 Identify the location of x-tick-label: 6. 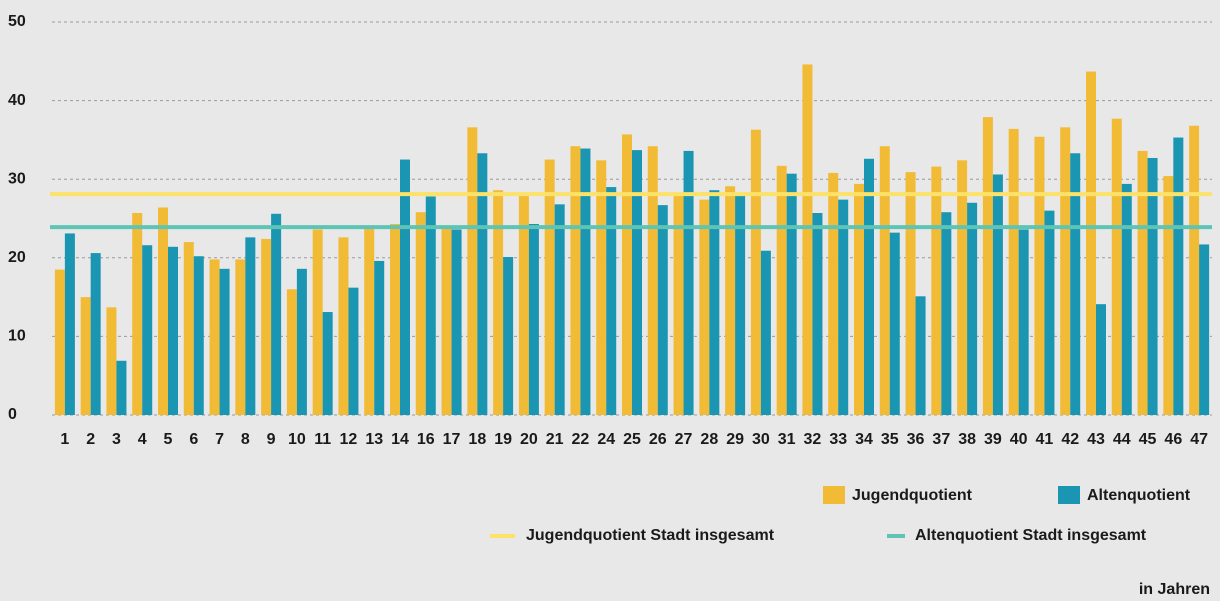
(193, 439).